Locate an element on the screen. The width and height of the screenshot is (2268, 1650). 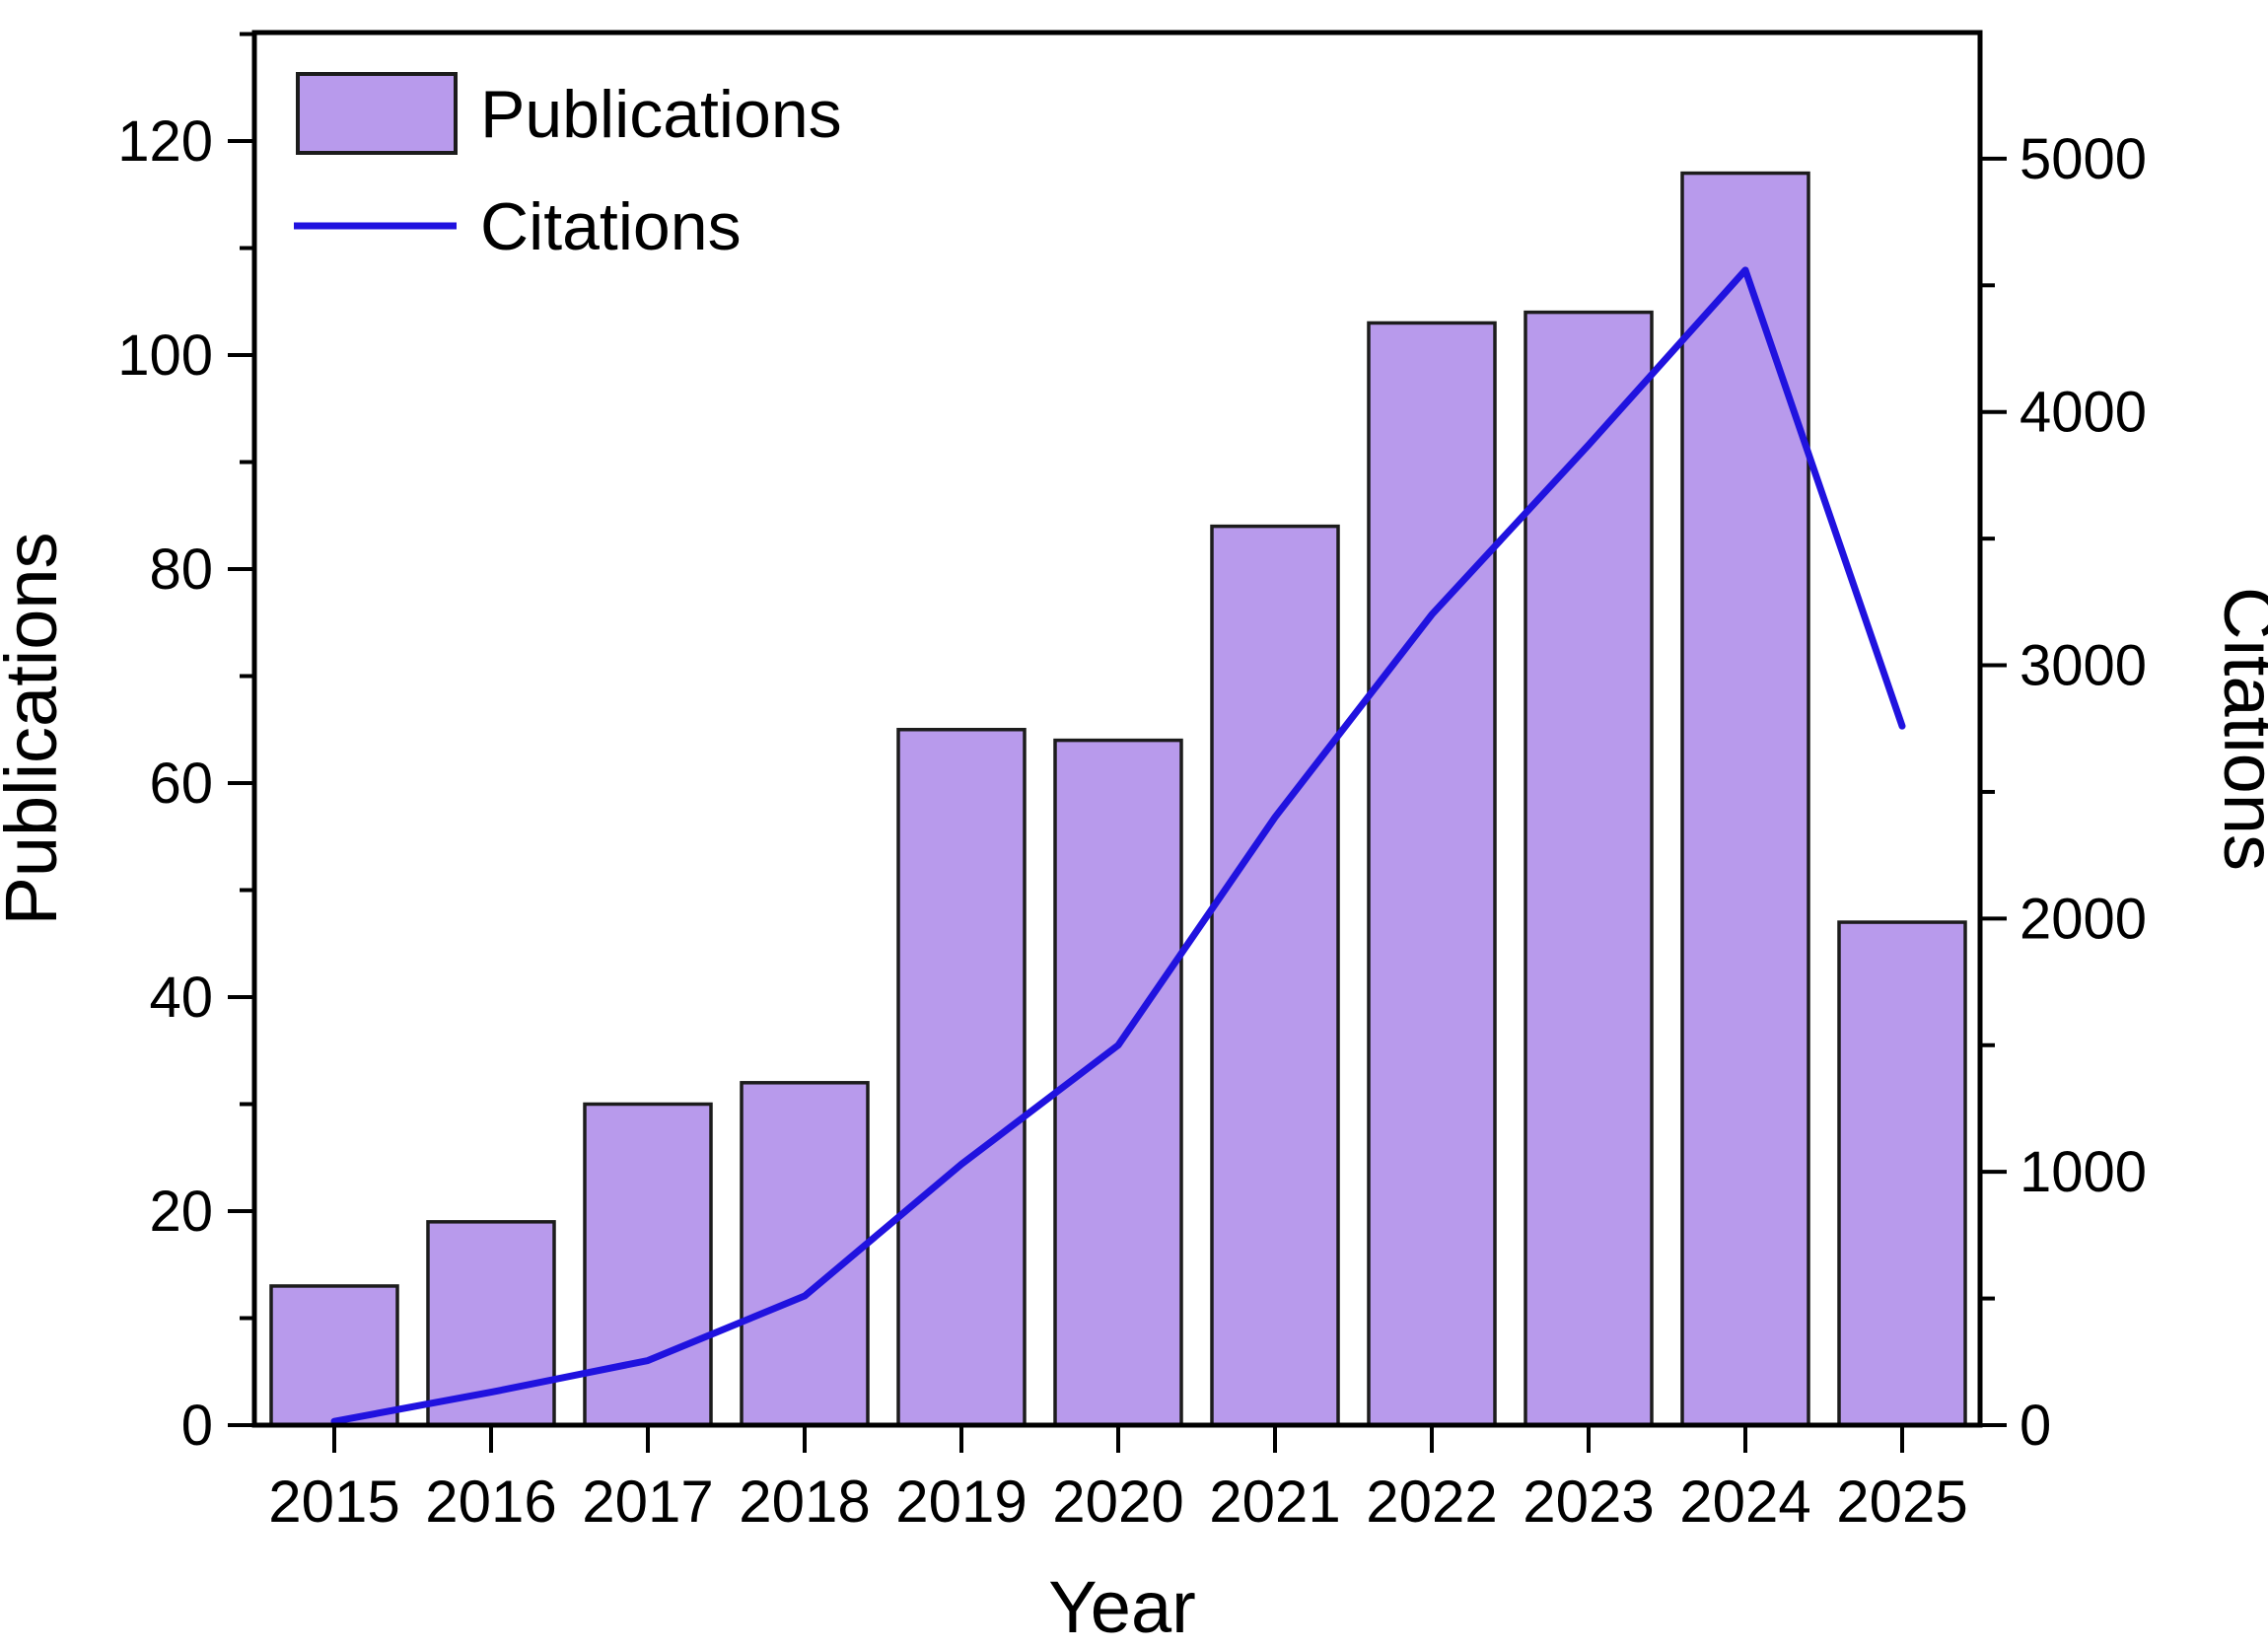
bar-2024 is located at coordinates (1745, 799).